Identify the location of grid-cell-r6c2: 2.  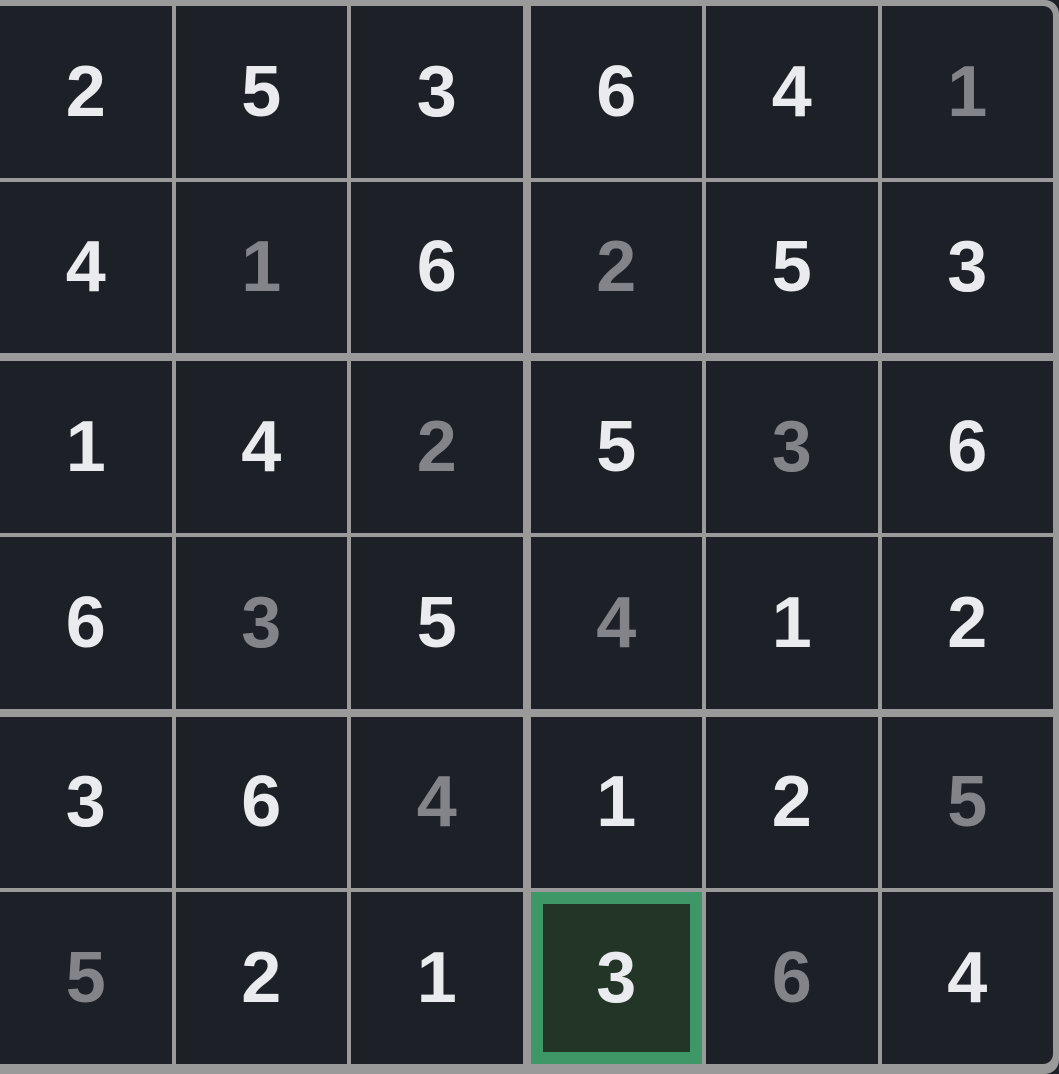
(261, 978).